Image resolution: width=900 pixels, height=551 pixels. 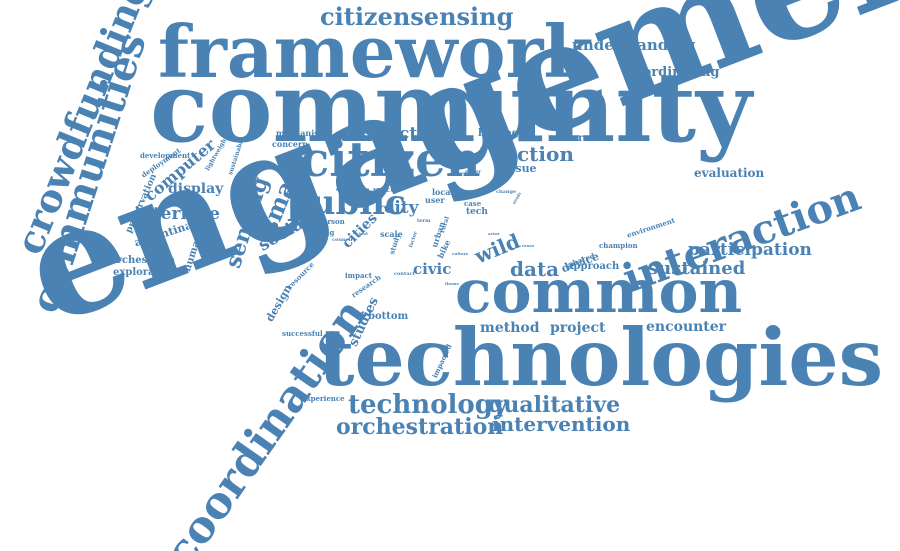 I want to click on word-framework: framework, so click(x=376, y=51).